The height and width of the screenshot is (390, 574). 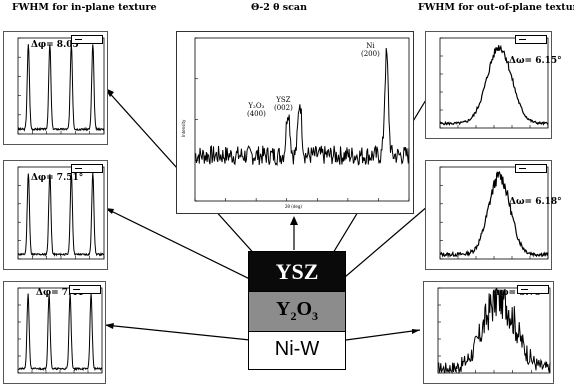 What do you see at coordinates (57, 178) in the screenshot?
I see `phi-fwhm-label-2: Δφ= 7.51°` at bounding box center [57, 178].